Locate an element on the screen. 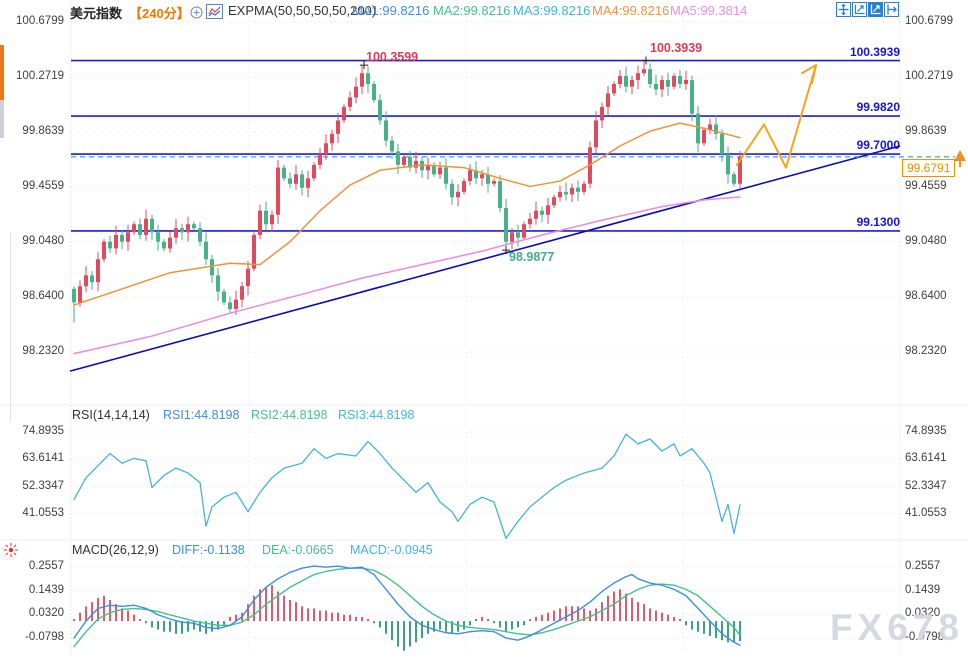 This screenshot has width=968, height=659. symbol-title: 美元指数 is located at coordinates (96, 13).